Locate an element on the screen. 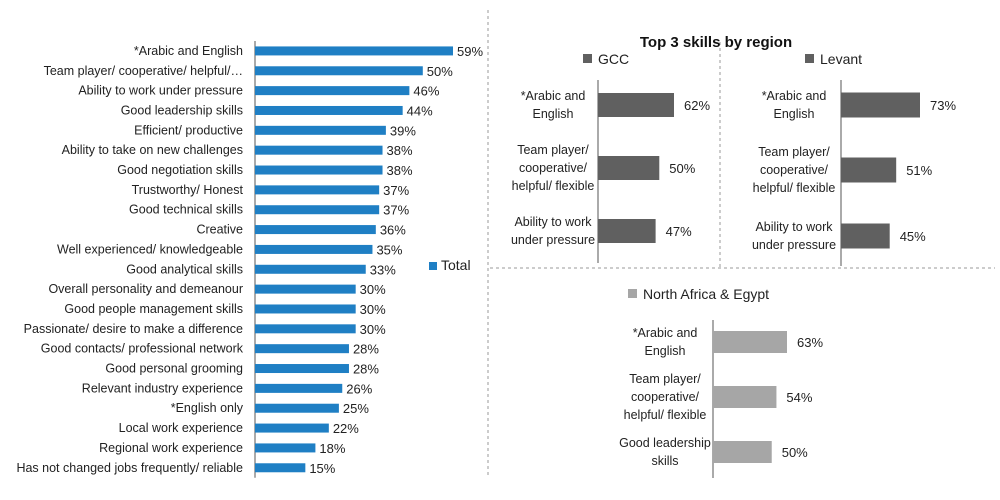  total-value-label: 22% is located at coordinates (346, 428).